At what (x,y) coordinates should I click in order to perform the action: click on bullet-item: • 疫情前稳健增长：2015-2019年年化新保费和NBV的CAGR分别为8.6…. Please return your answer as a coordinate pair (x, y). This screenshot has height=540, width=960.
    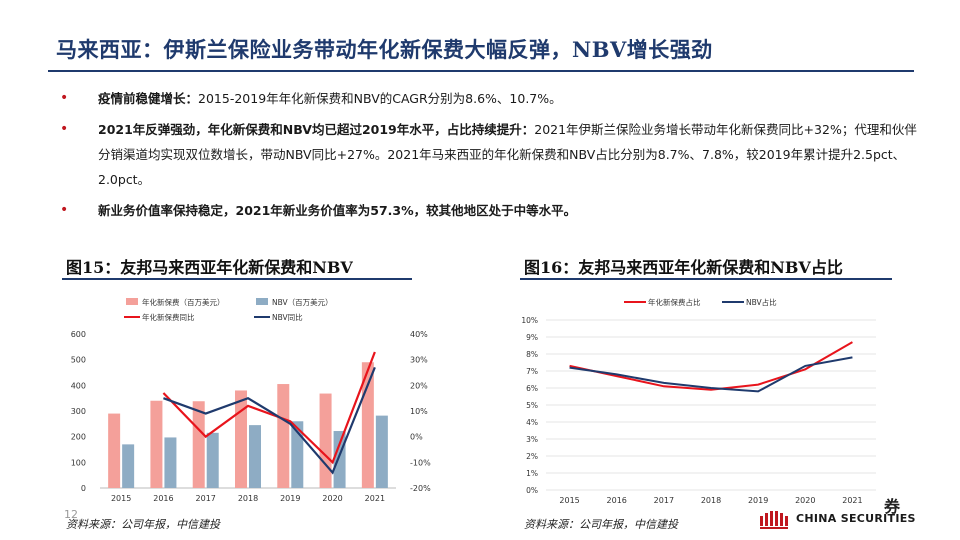
    Looking at the image, I should click on (490, 98).